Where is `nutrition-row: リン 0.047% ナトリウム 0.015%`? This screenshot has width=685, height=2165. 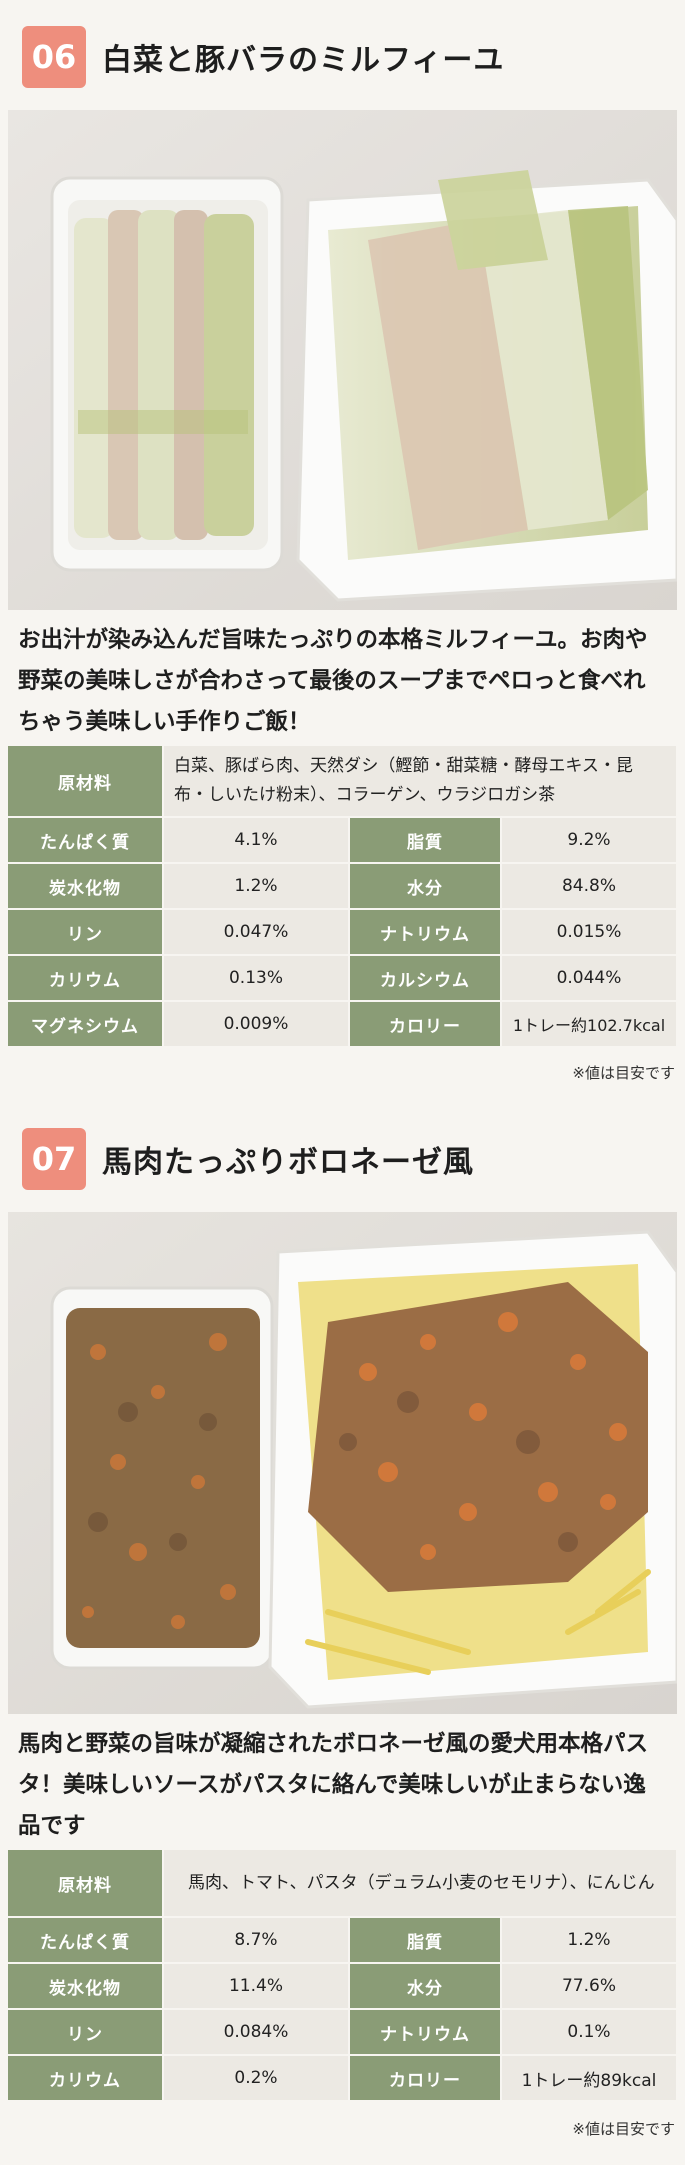 nutrition-row: リン 0.047% ナトリウム 0.015% is located at coordinates (342, 932).